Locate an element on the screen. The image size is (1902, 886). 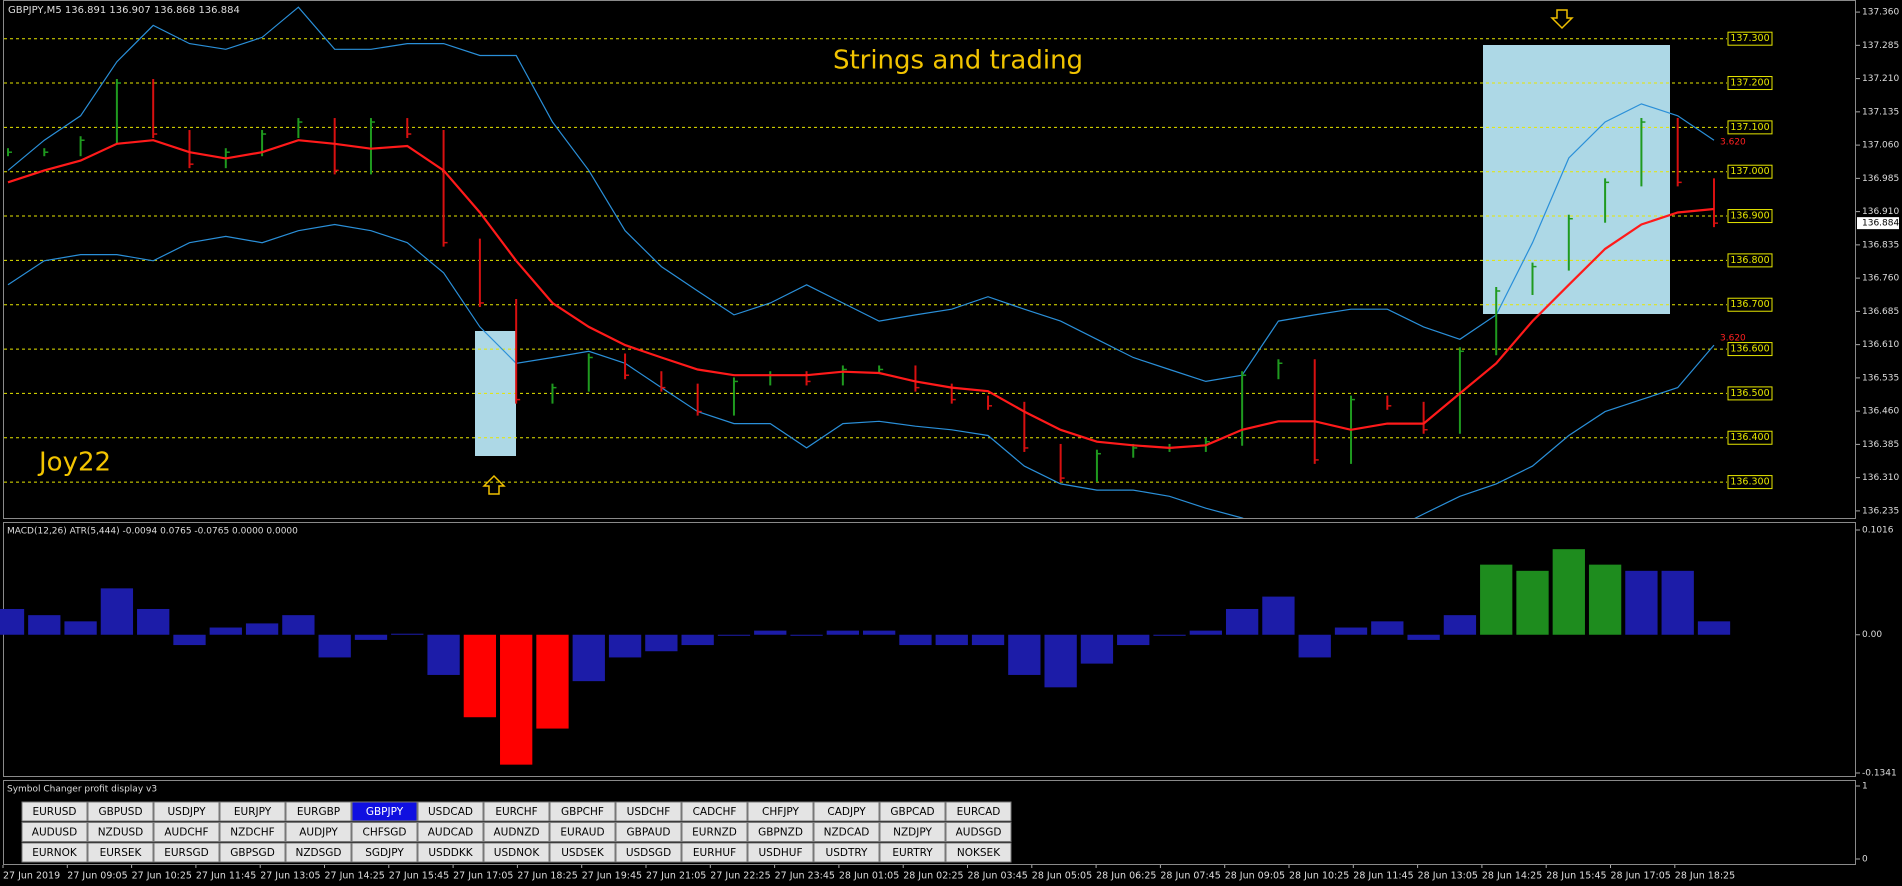
button-label: EURNOK is located at coordinates (55, 853).